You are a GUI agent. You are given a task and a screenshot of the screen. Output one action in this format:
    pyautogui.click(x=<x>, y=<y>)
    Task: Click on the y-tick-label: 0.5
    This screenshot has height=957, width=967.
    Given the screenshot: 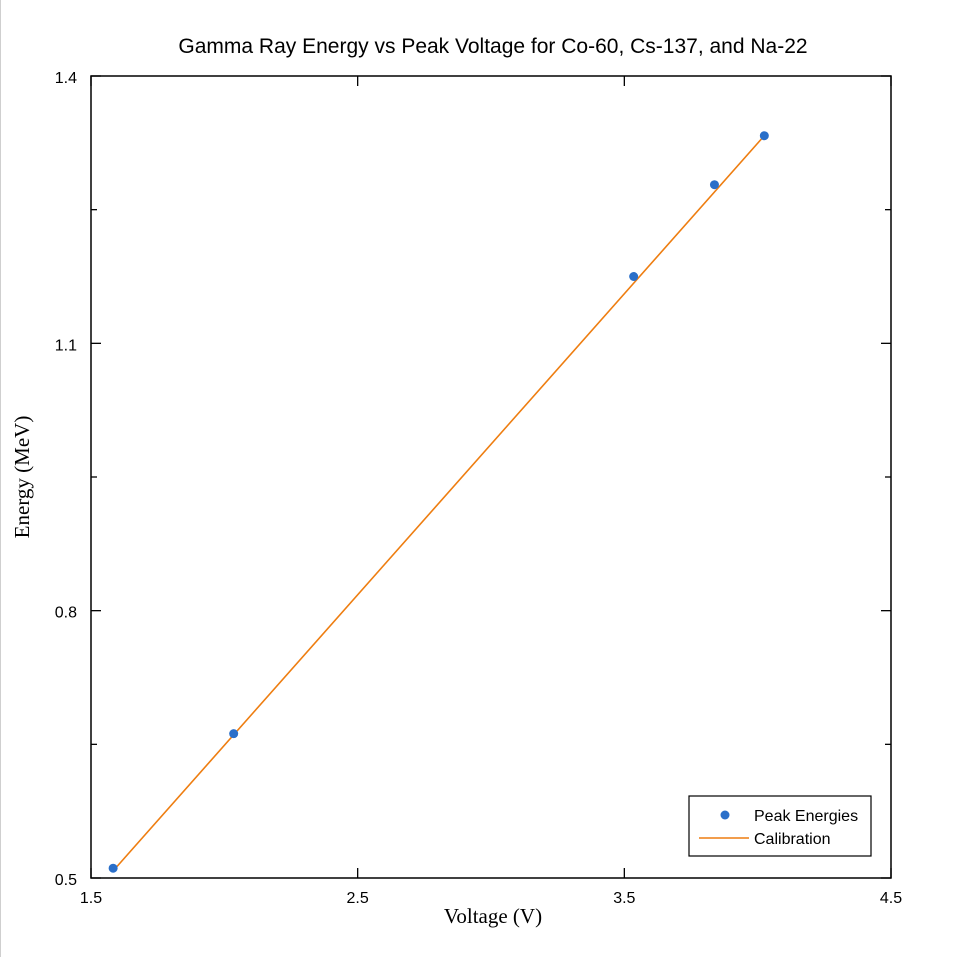 What is the action you would take?
    pyautogui.click(x=66, y=880)
    